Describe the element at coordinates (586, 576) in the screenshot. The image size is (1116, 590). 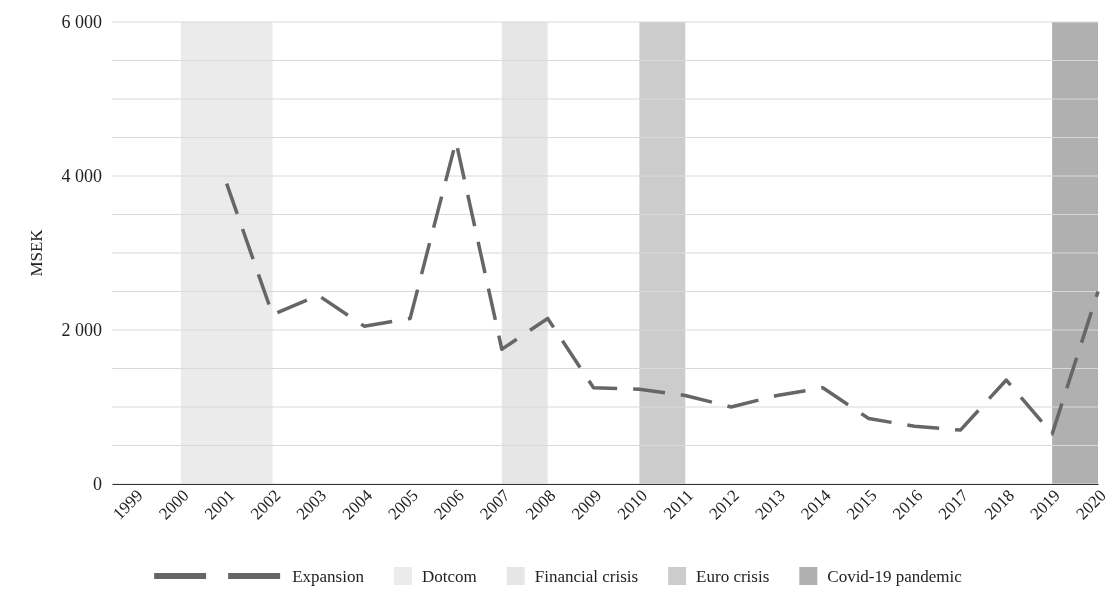
I see `legend-label: Financial crisis` at that location.